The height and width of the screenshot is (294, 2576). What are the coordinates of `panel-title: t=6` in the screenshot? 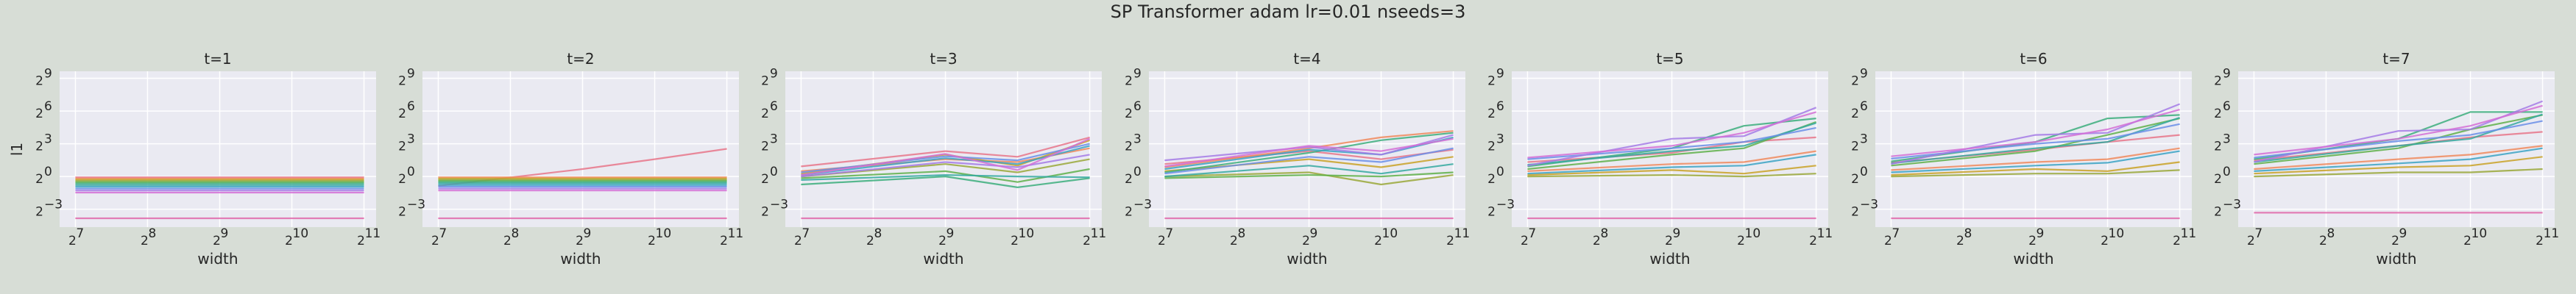 It's located at (2034, 59).